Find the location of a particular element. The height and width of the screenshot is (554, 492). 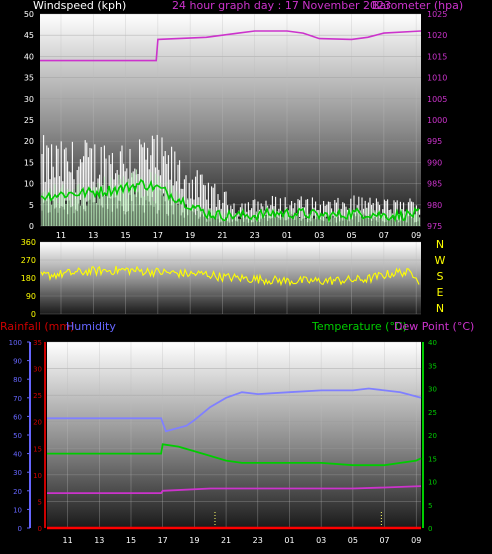

y-tick-label: 35 is located at coordinates (29, 78).